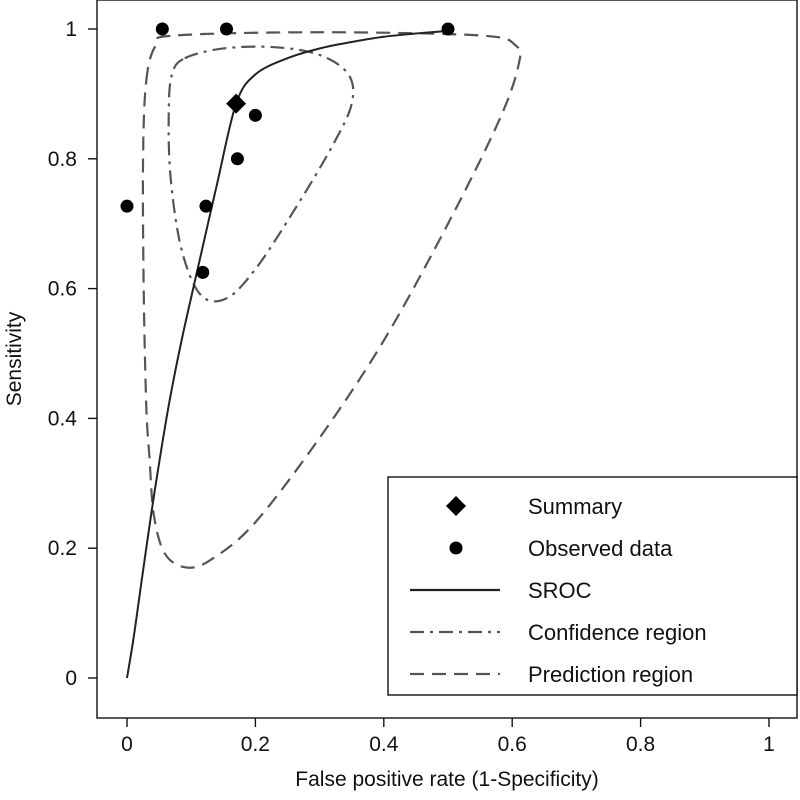 The image size is (800, 800). I want to click on x-tick-label: 1, so click(769, 744).